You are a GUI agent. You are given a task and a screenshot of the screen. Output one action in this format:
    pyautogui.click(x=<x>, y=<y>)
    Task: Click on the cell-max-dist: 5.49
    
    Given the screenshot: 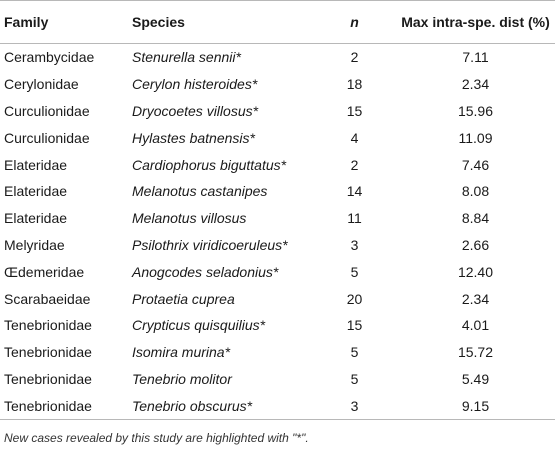 What is the action you would take?
    pyautogui.click(x=475, y=378)
    